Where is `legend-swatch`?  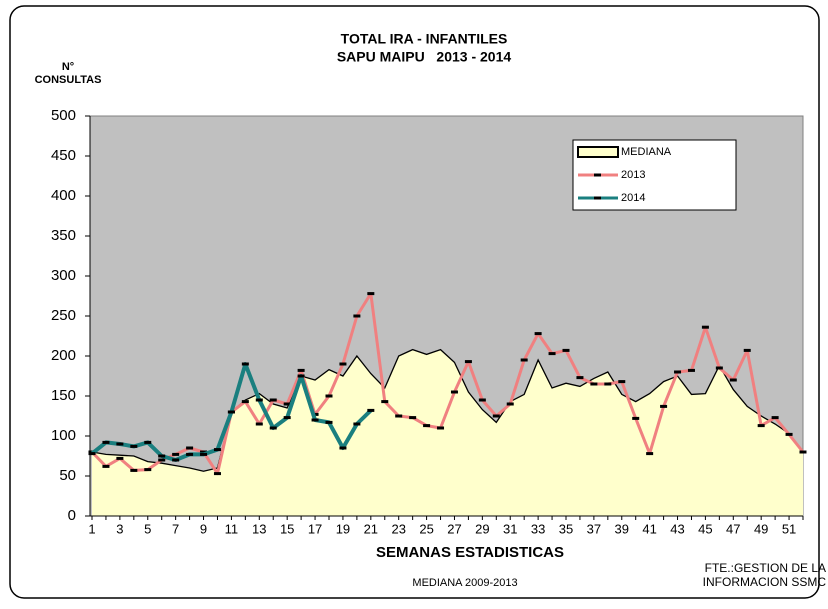
legend-swatch is located at coordinates (598, 152).